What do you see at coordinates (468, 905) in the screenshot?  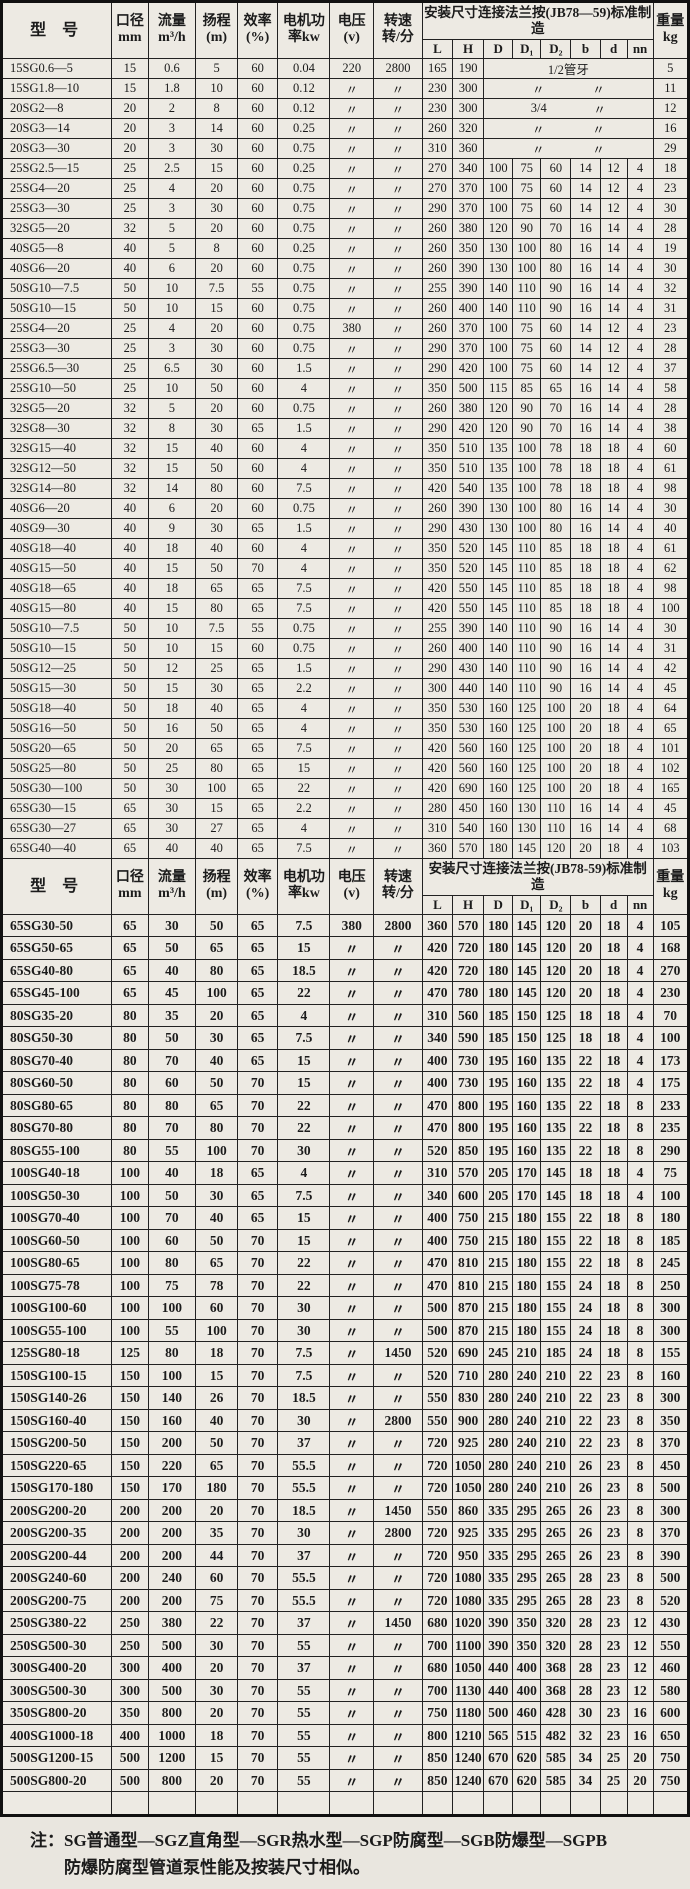 I see `header-dim-H: H` at bounding box center [468, 905].